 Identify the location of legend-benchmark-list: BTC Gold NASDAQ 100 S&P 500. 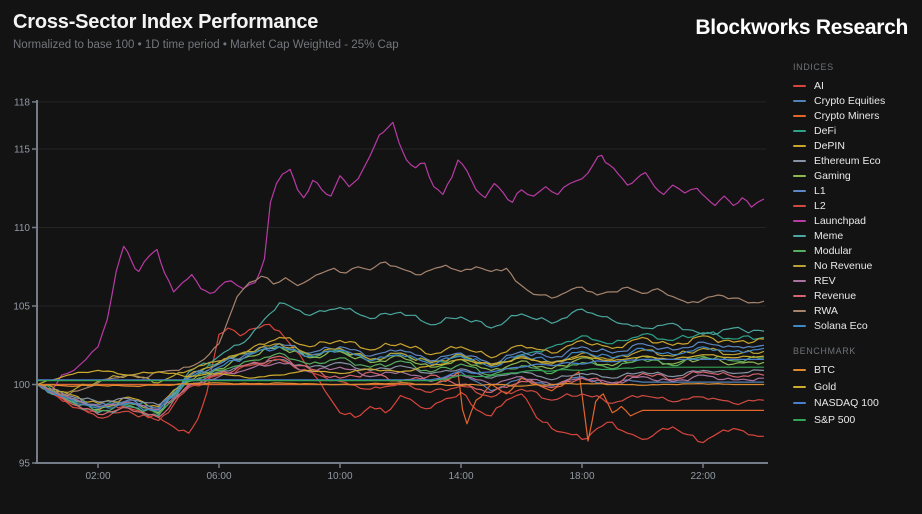
(856, 395).